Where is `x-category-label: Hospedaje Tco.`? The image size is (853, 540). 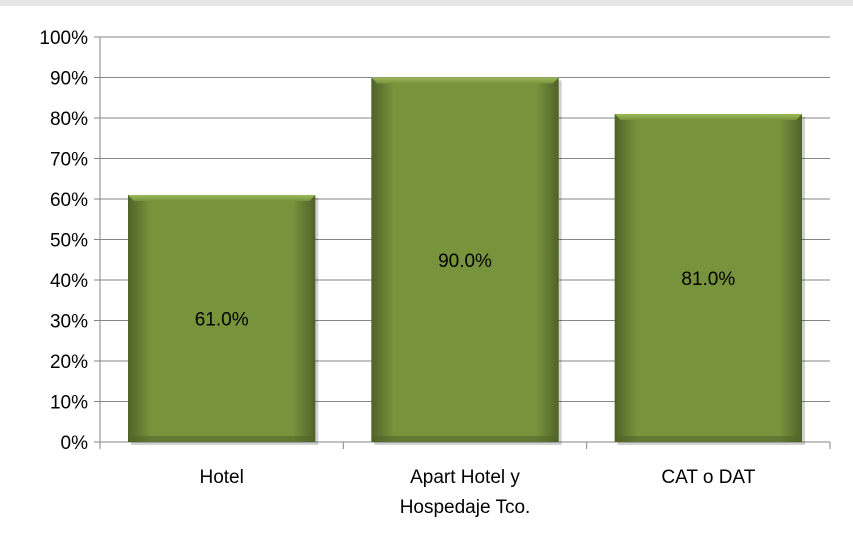
x-category-label: Hospedaje Tco. is located at coordinates (465, 507).